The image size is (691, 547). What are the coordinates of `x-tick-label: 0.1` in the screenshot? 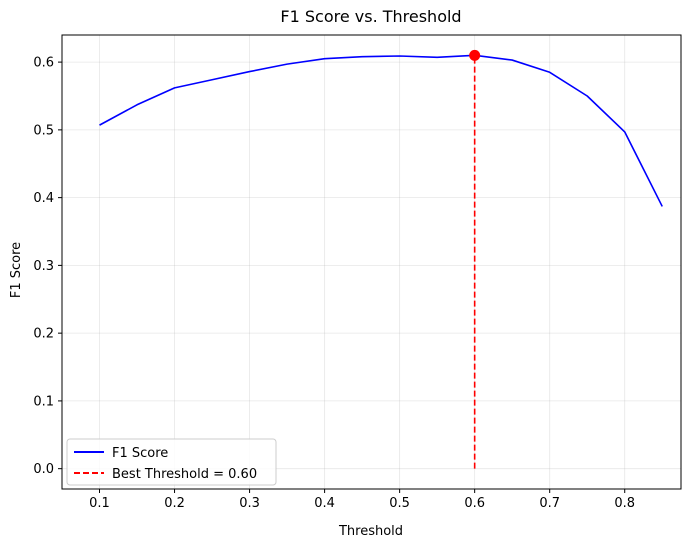 It's located at (99, 503).